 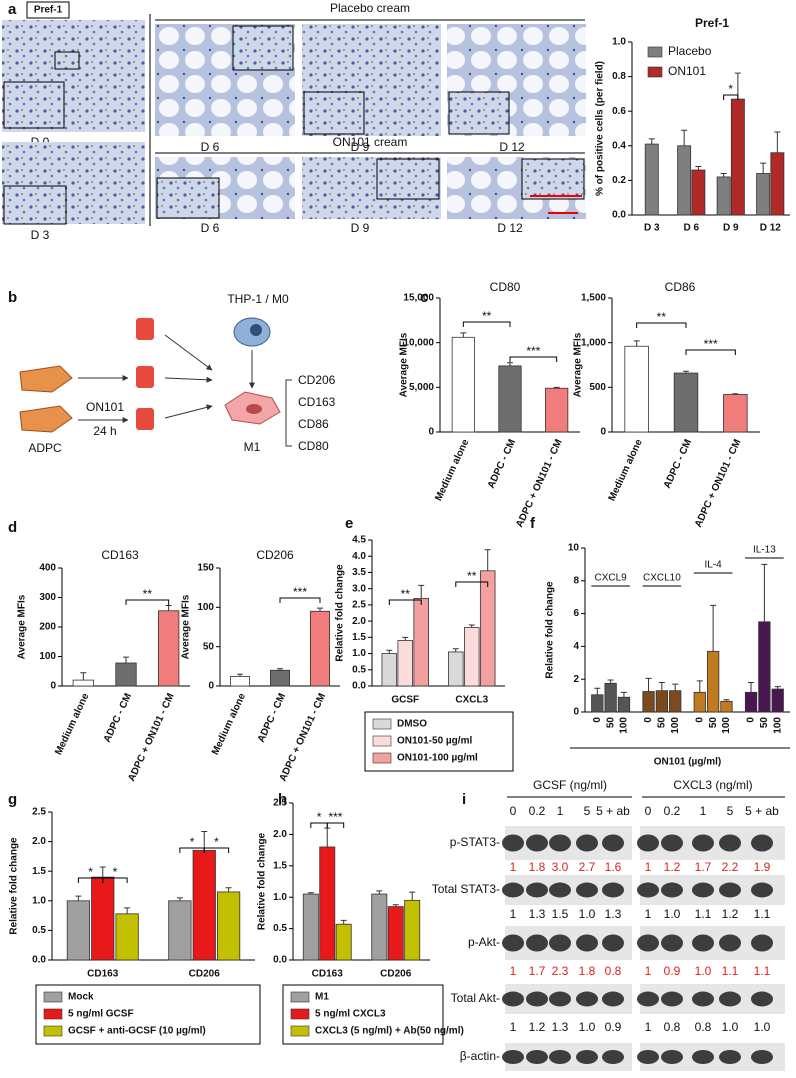 I want to click on y-tick-label: 6, so click(x=576, y=613).